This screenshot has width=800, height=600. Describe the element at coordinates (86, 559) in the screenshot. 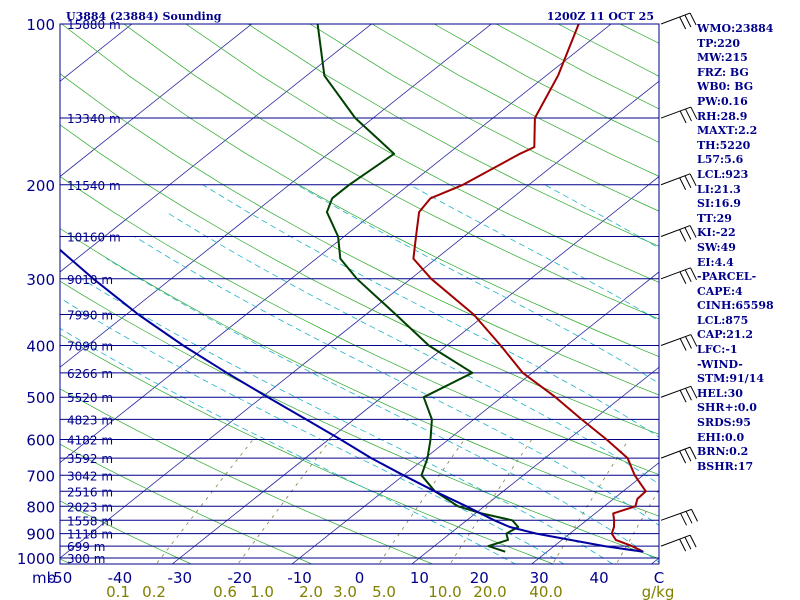

I see `height-label: 300 m` at that location.